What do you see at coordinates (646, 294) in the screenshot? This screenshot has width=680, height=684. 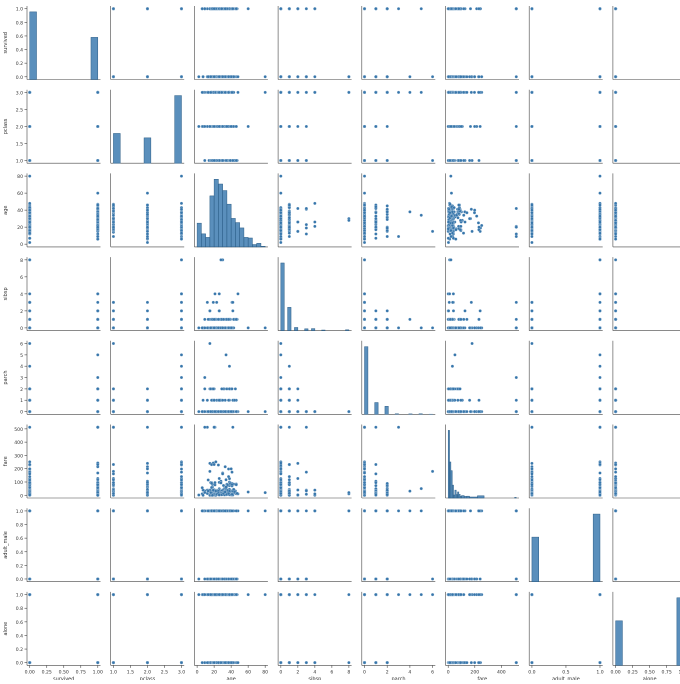 I see `cell-sibsp-vs-alone` at bounding box center [646, 294].